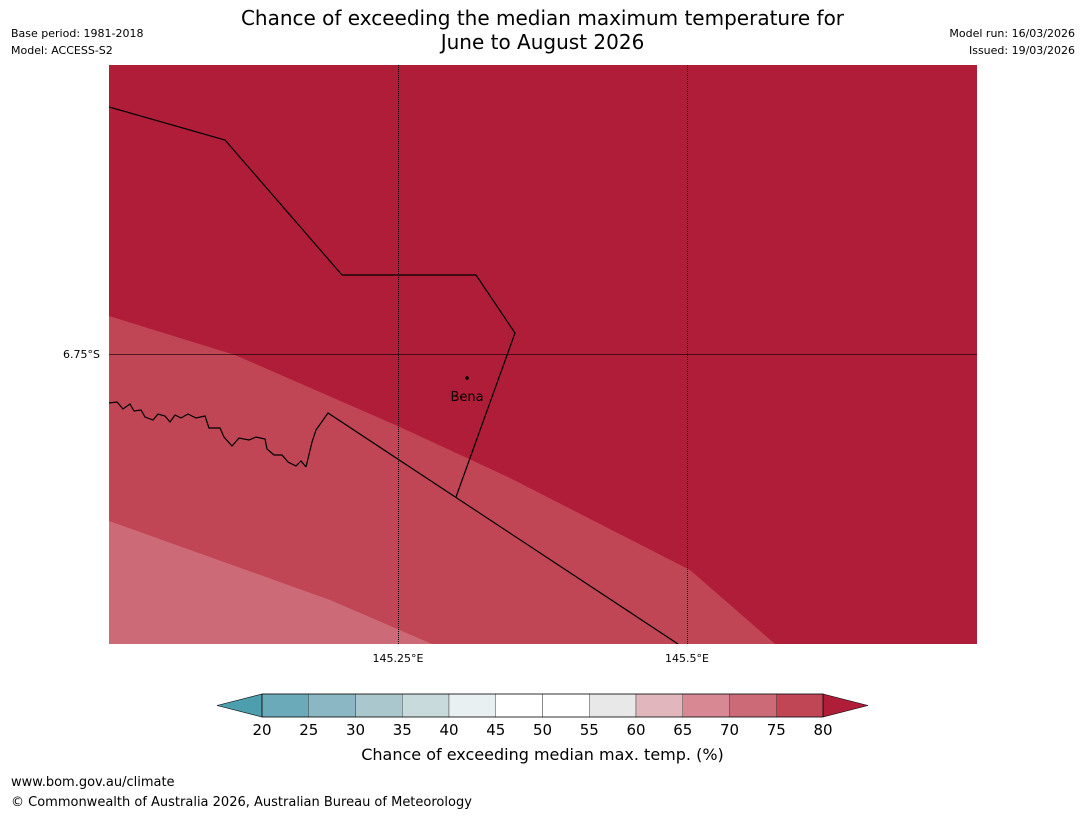  What do you see at coordinates (687, 658) in the screenshot?
I see `lon-label-145-5: 145.5°E` at bounding box center [687, 658].